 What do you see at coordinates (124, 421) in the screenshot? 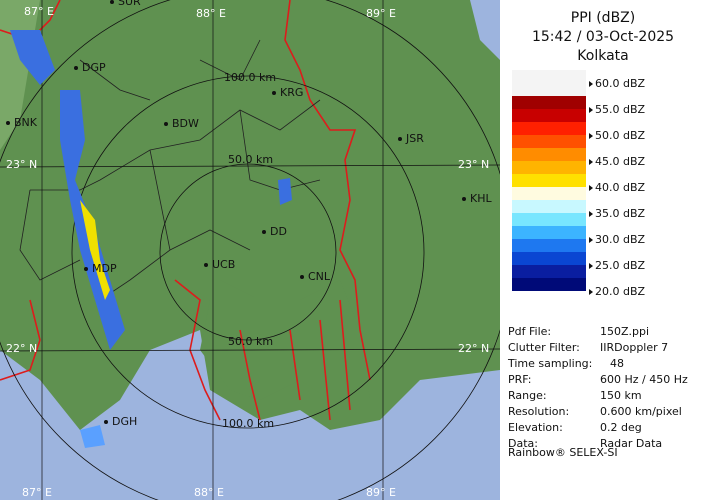
I see `place-label: DGH` at bounding box center [124, 421].